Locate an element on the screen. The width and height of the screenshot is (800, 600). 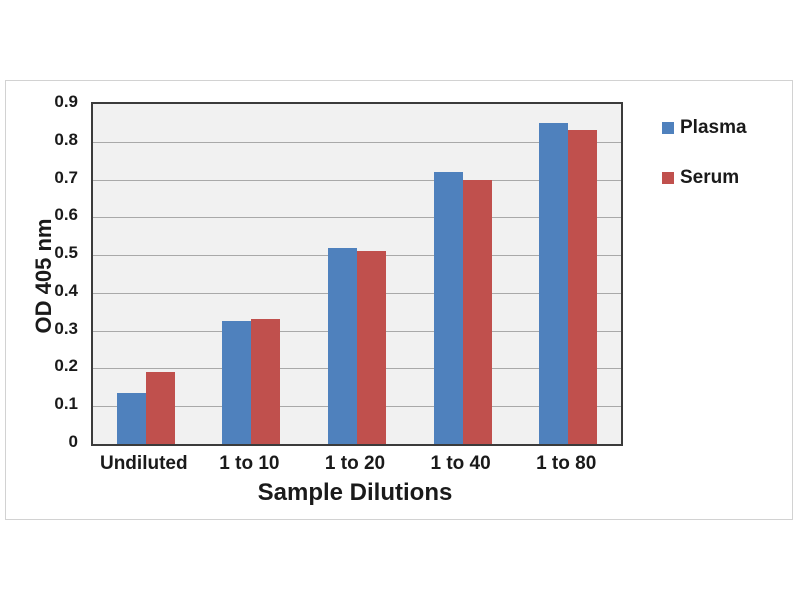
y-tick-label: 0.2 is located at coordinates (66, 366).